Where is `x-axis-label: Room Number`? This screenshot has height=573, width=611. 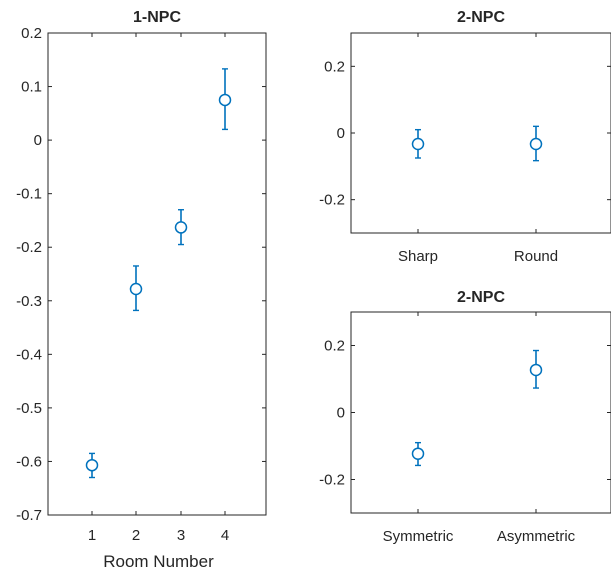
x-axis-label: Room Number is located at coordinates (158, 561).